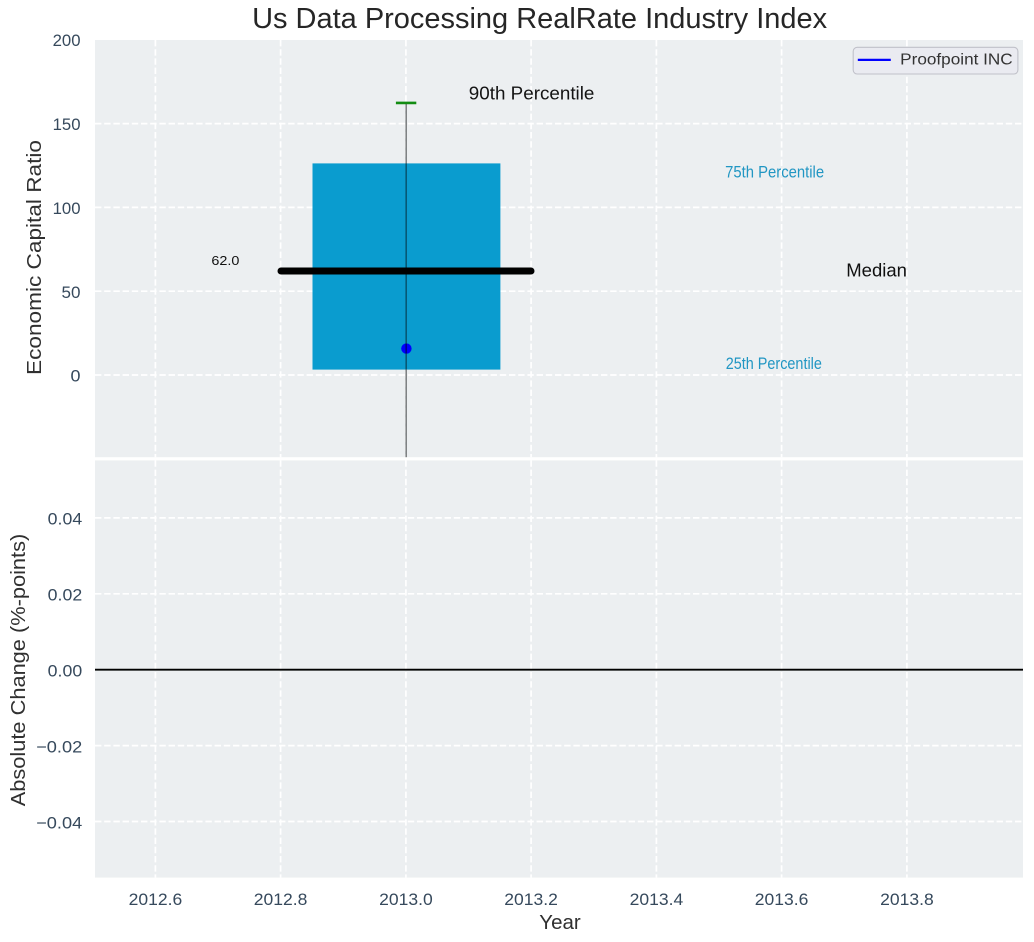 This screenshot has height=942, width=1034. Describe the element at coordinates (59, 823) in the screenshot. I see `svg-text: −0.04` at that location.